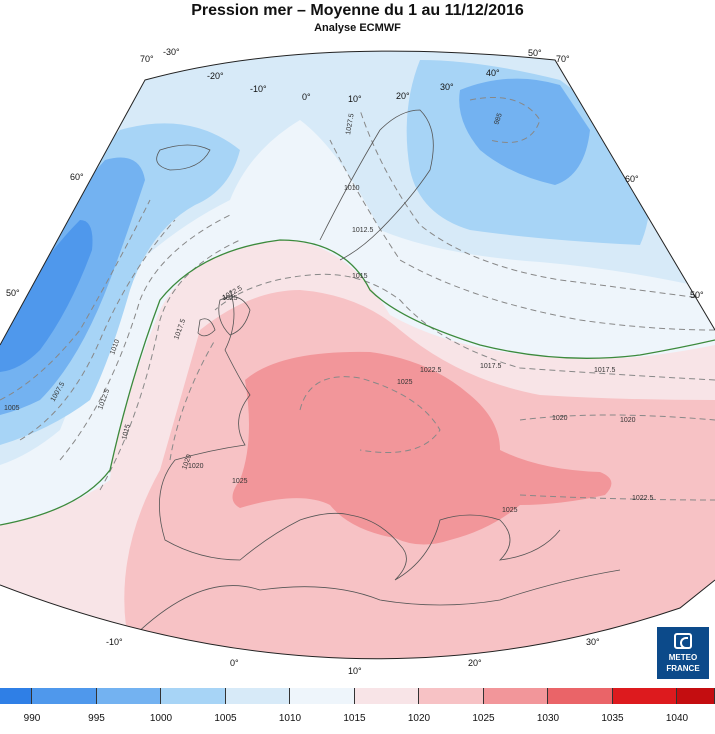 Image resolution: width=715 pixels, height=734 pixels. I want to click on meridian-label: -30°, so click(171, 52).